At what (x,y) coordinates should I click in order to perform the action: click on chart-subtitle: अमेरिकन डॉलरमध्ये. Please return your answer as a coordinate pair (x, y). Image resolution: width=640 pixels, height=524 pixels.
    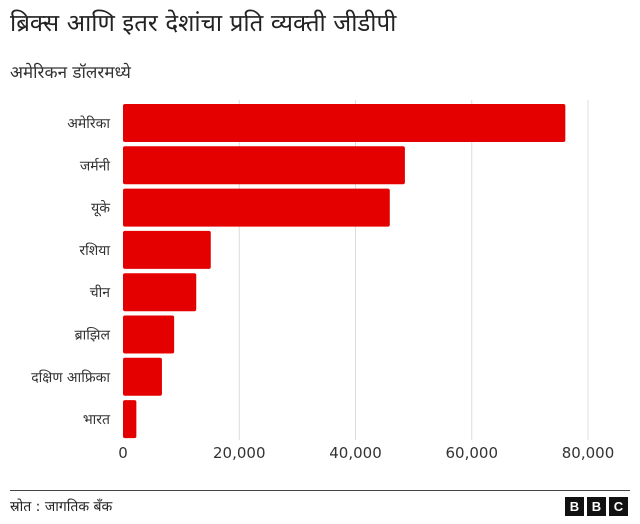
    Looking at the image, I should click on (70, 73).